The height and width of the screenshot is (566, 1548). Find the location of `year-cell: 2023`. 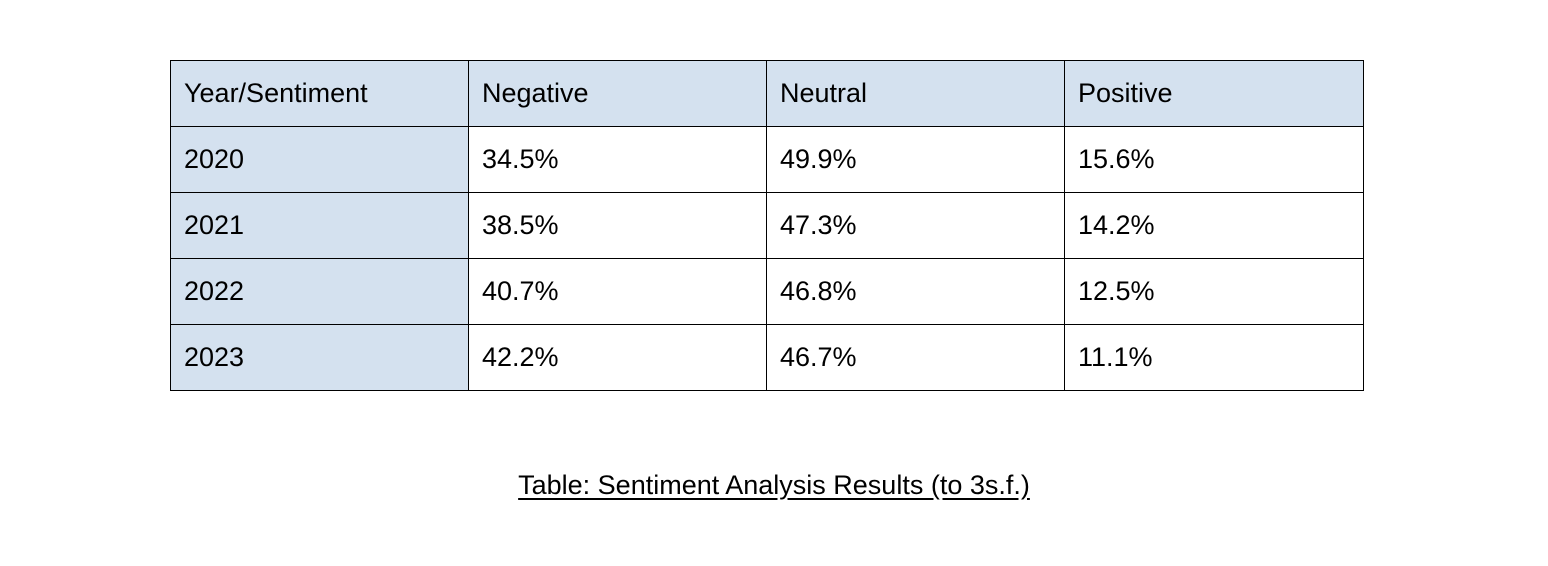

year-cell: 2023 is located at coordinates (319, 357).